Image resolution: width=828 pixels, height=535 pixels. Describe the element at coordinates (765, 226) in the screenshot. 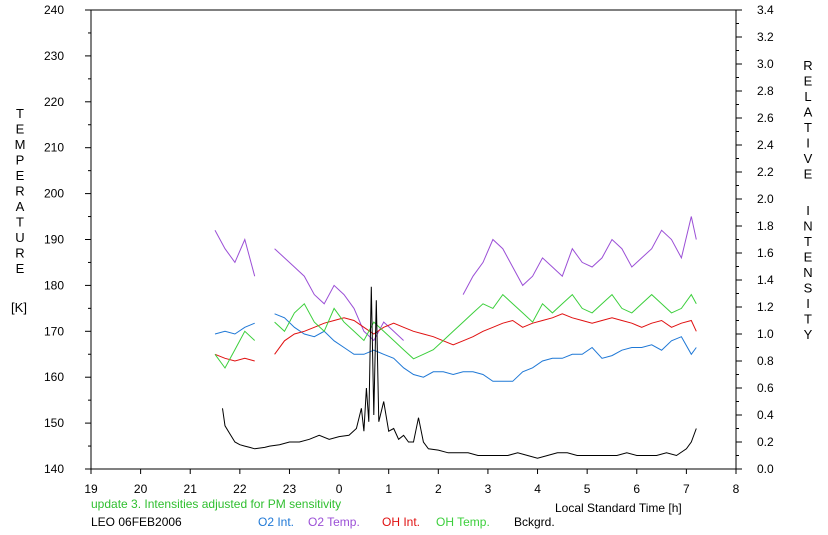

I see `y-right-tick-label: 1.8` at that location.